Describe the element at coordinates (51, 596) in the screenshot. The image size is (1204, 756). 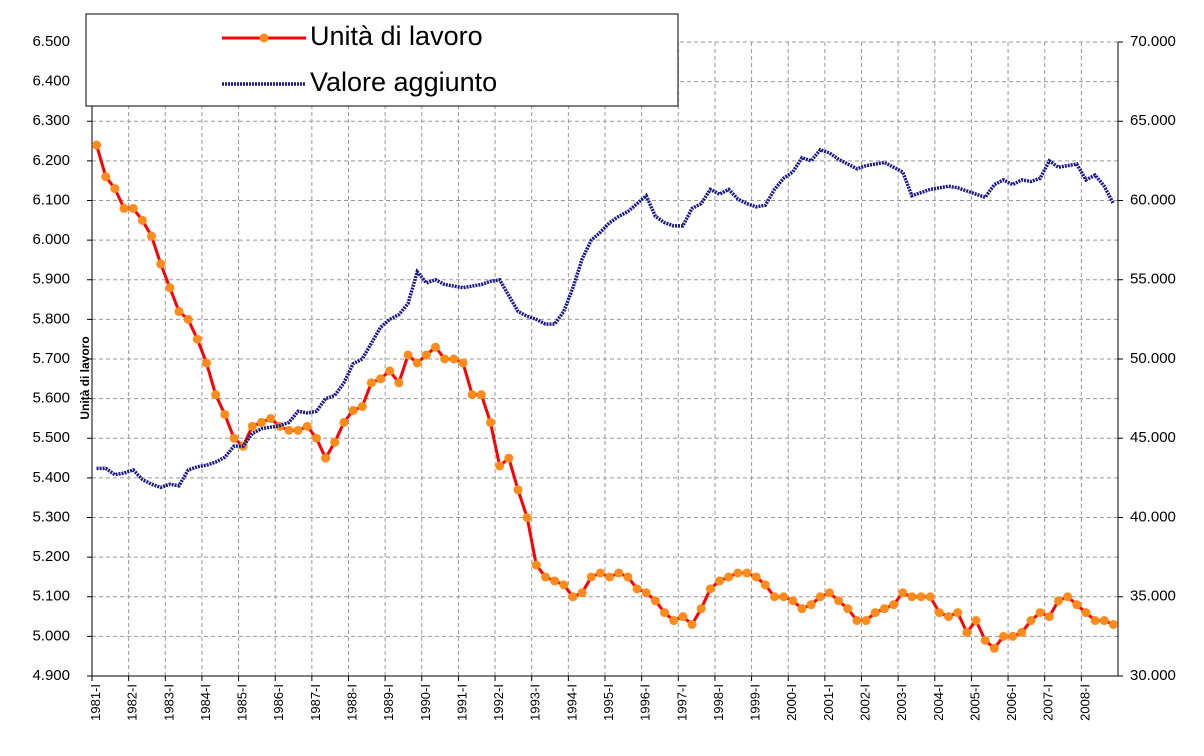
I see `y-tick-label: 5.100` at that location.